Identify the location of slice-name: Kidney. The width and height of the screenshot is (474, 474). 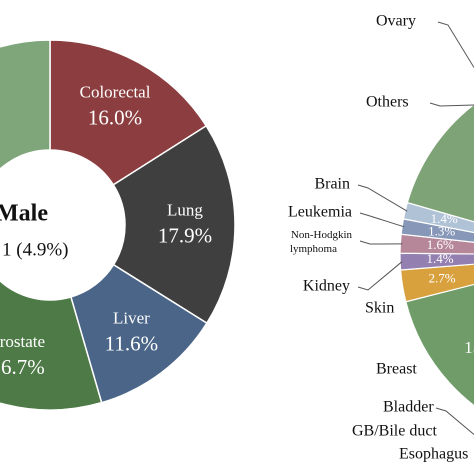
(326, 286).